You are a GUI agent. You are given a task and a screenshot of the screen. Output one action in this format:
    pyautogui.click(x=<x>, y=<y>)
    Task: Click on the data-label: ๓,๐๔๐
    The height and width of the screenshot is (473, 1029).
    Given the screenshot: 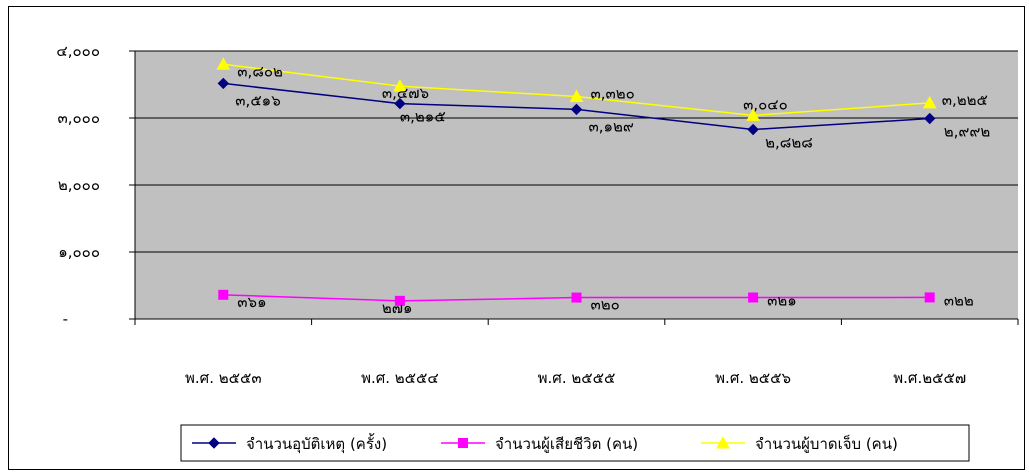 What is the action you would take?
    pyautogui.click(x=765, y=104)
    